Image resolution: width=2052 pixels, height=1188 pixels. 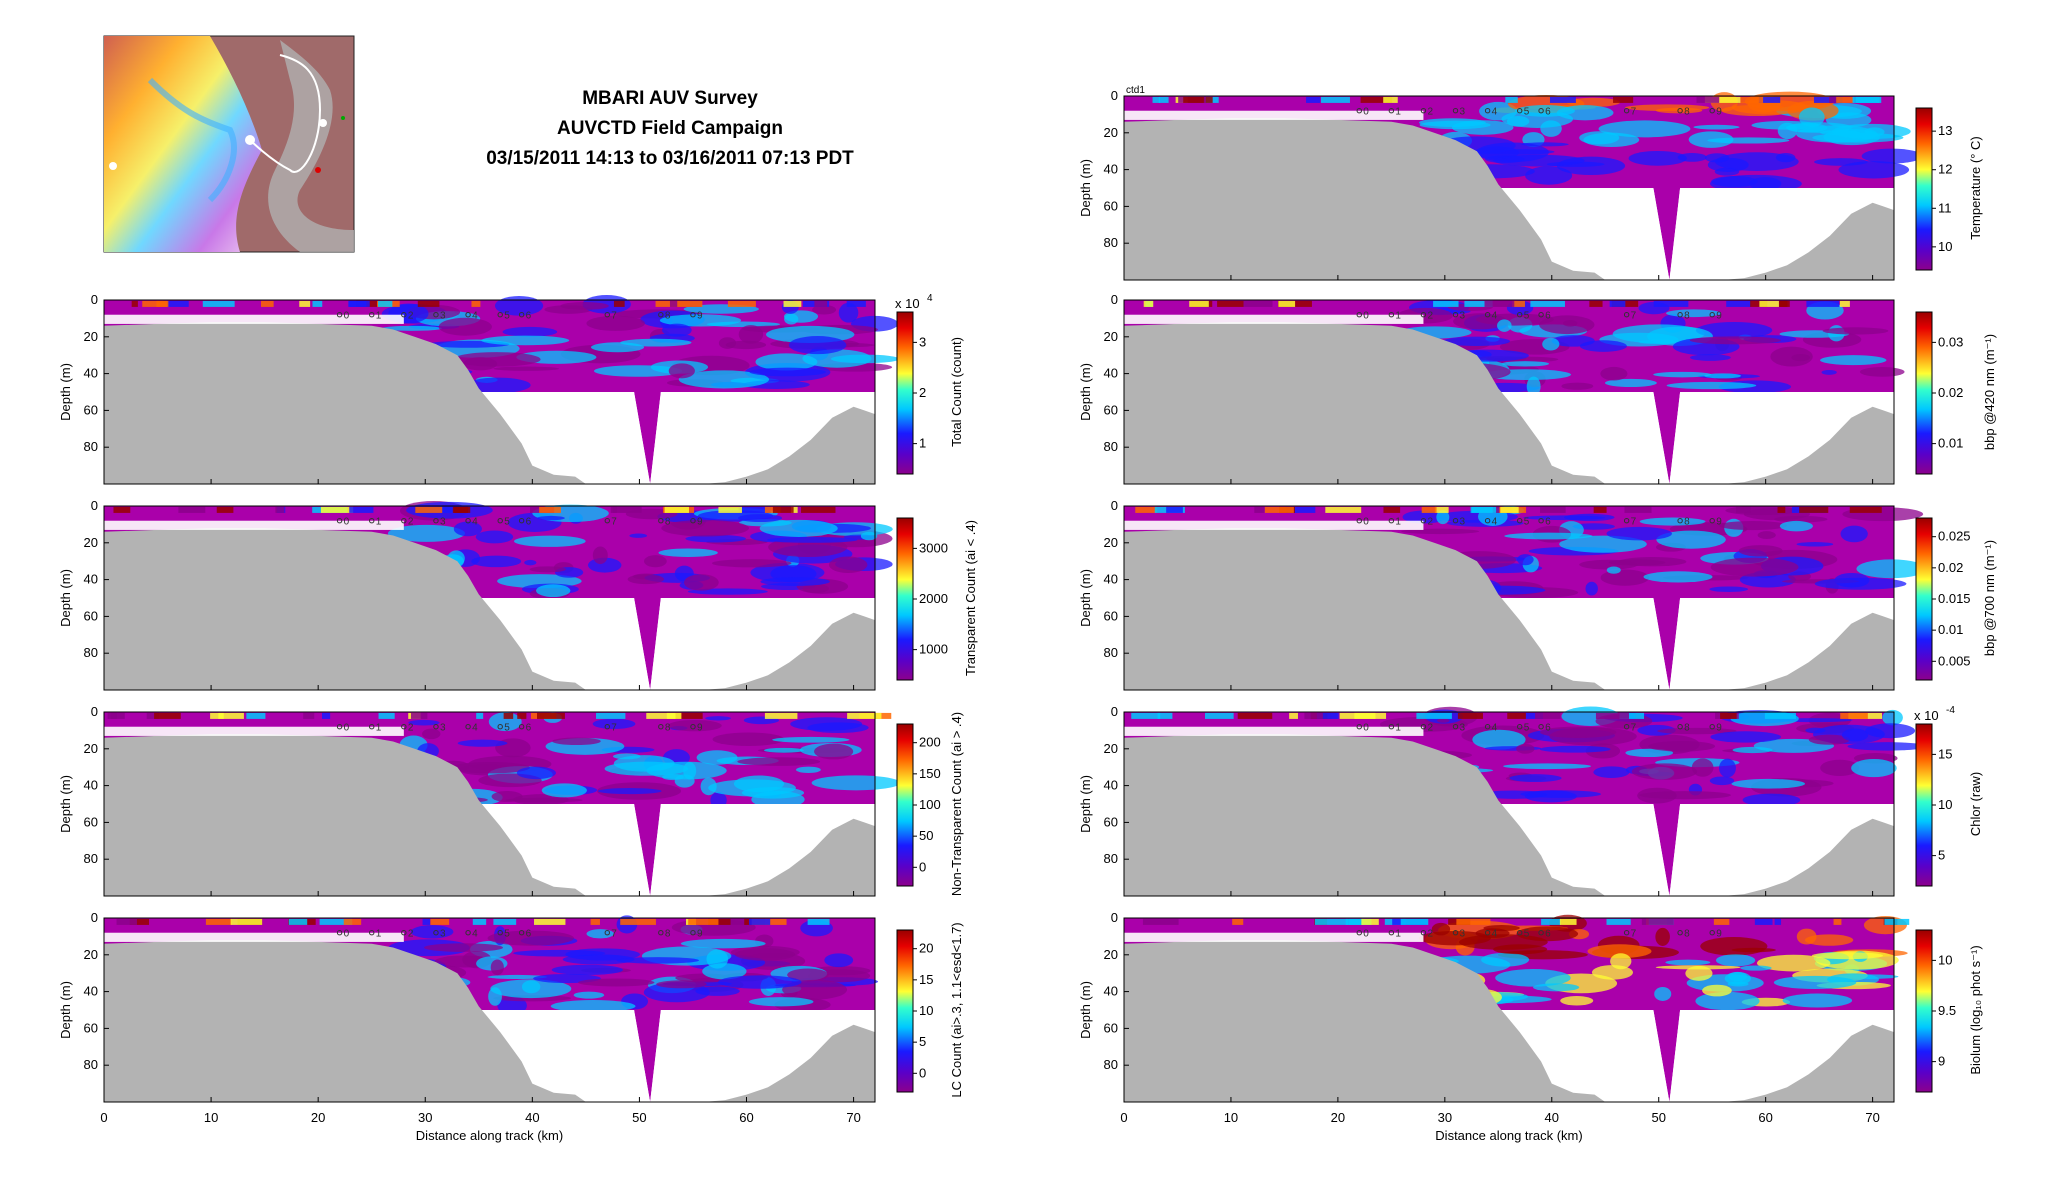 I want to click on colorbar-tick-label: 1, so click(x=922, y=443).